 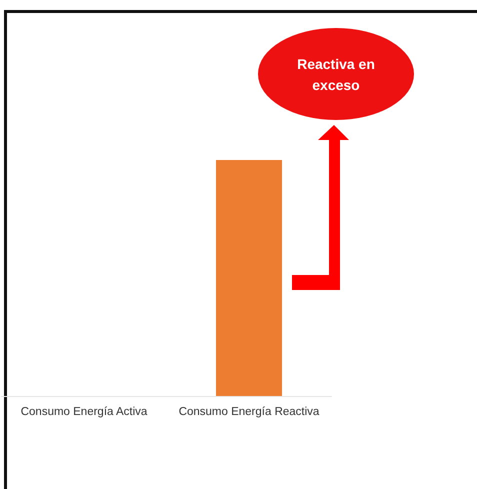 What do you see at coordinates (84, 412) in the screenshot?
I see `x-tick-label: Consumo Energía Activa` at bounding box center [84, 412].